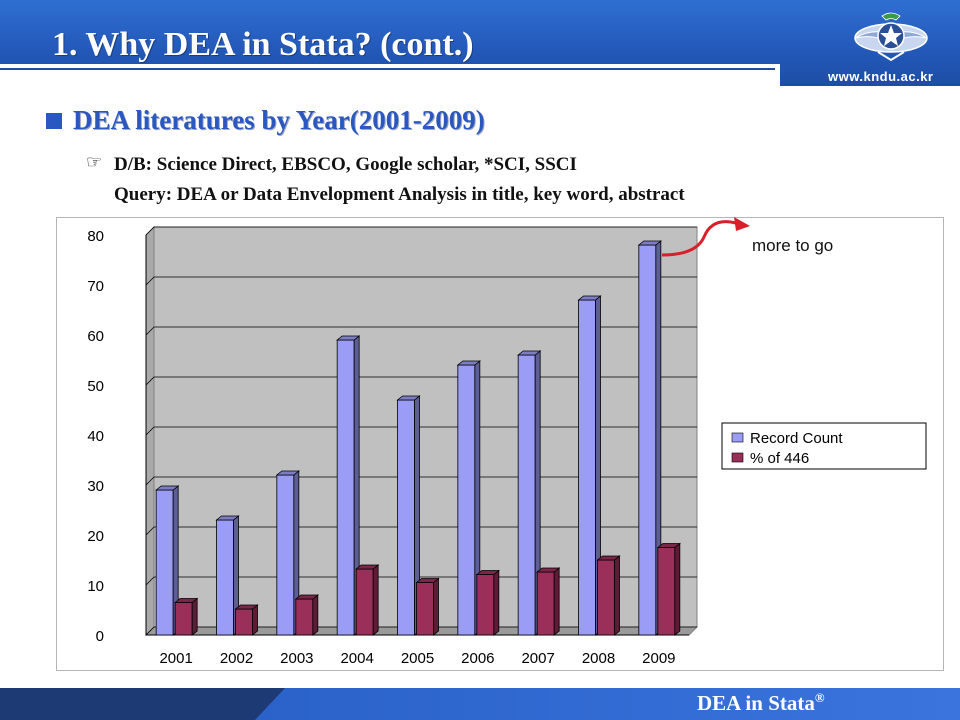  What do you see at coordinates (95, 236) in the screenshot?
I see `y-tick-label: 80` at bounding box center [95, 236].